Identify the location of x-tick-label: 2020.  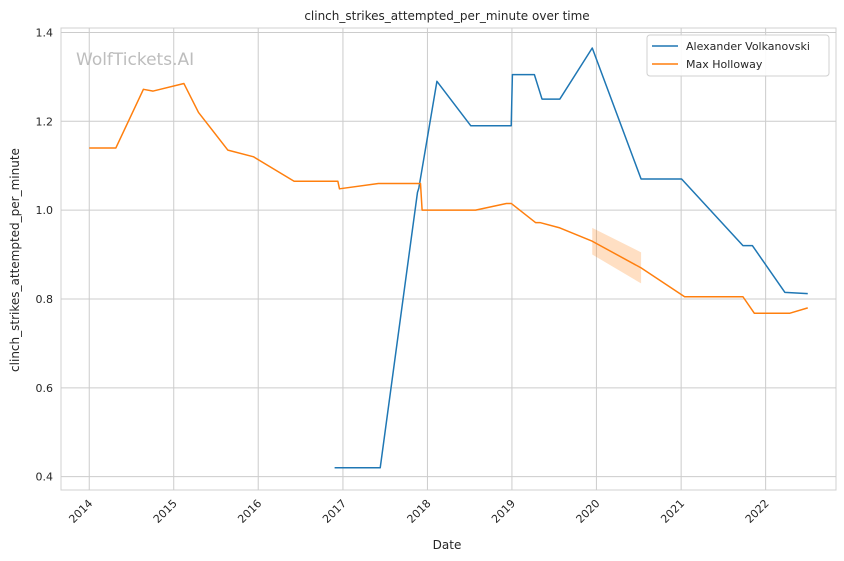
(588, 511).